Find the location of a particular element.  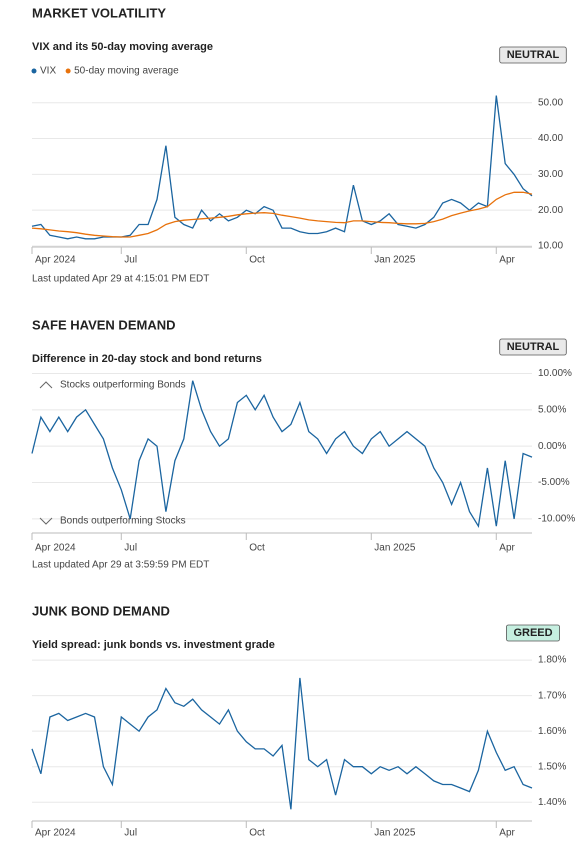

section-heading: JUNK BOND DEMAND is located at coordinates (101, 610).